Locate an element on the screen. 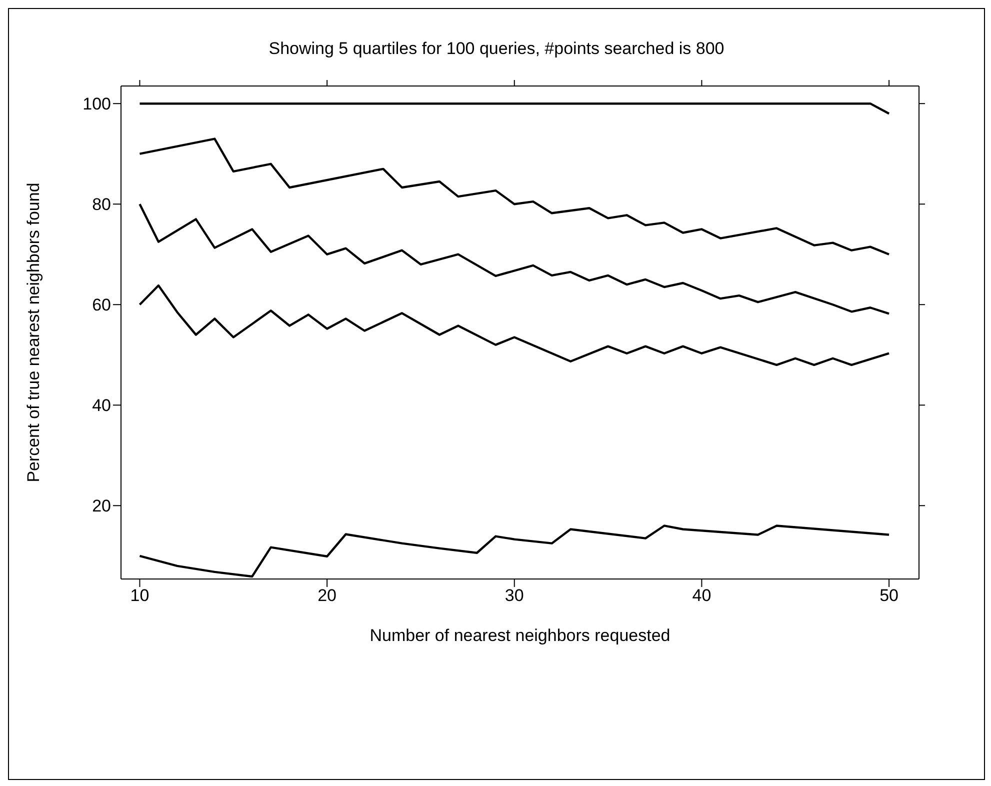 Image resolution: width=991 pixels, height=786 pixels. x-tick-label: 30 is located at coordinates (514, 596).